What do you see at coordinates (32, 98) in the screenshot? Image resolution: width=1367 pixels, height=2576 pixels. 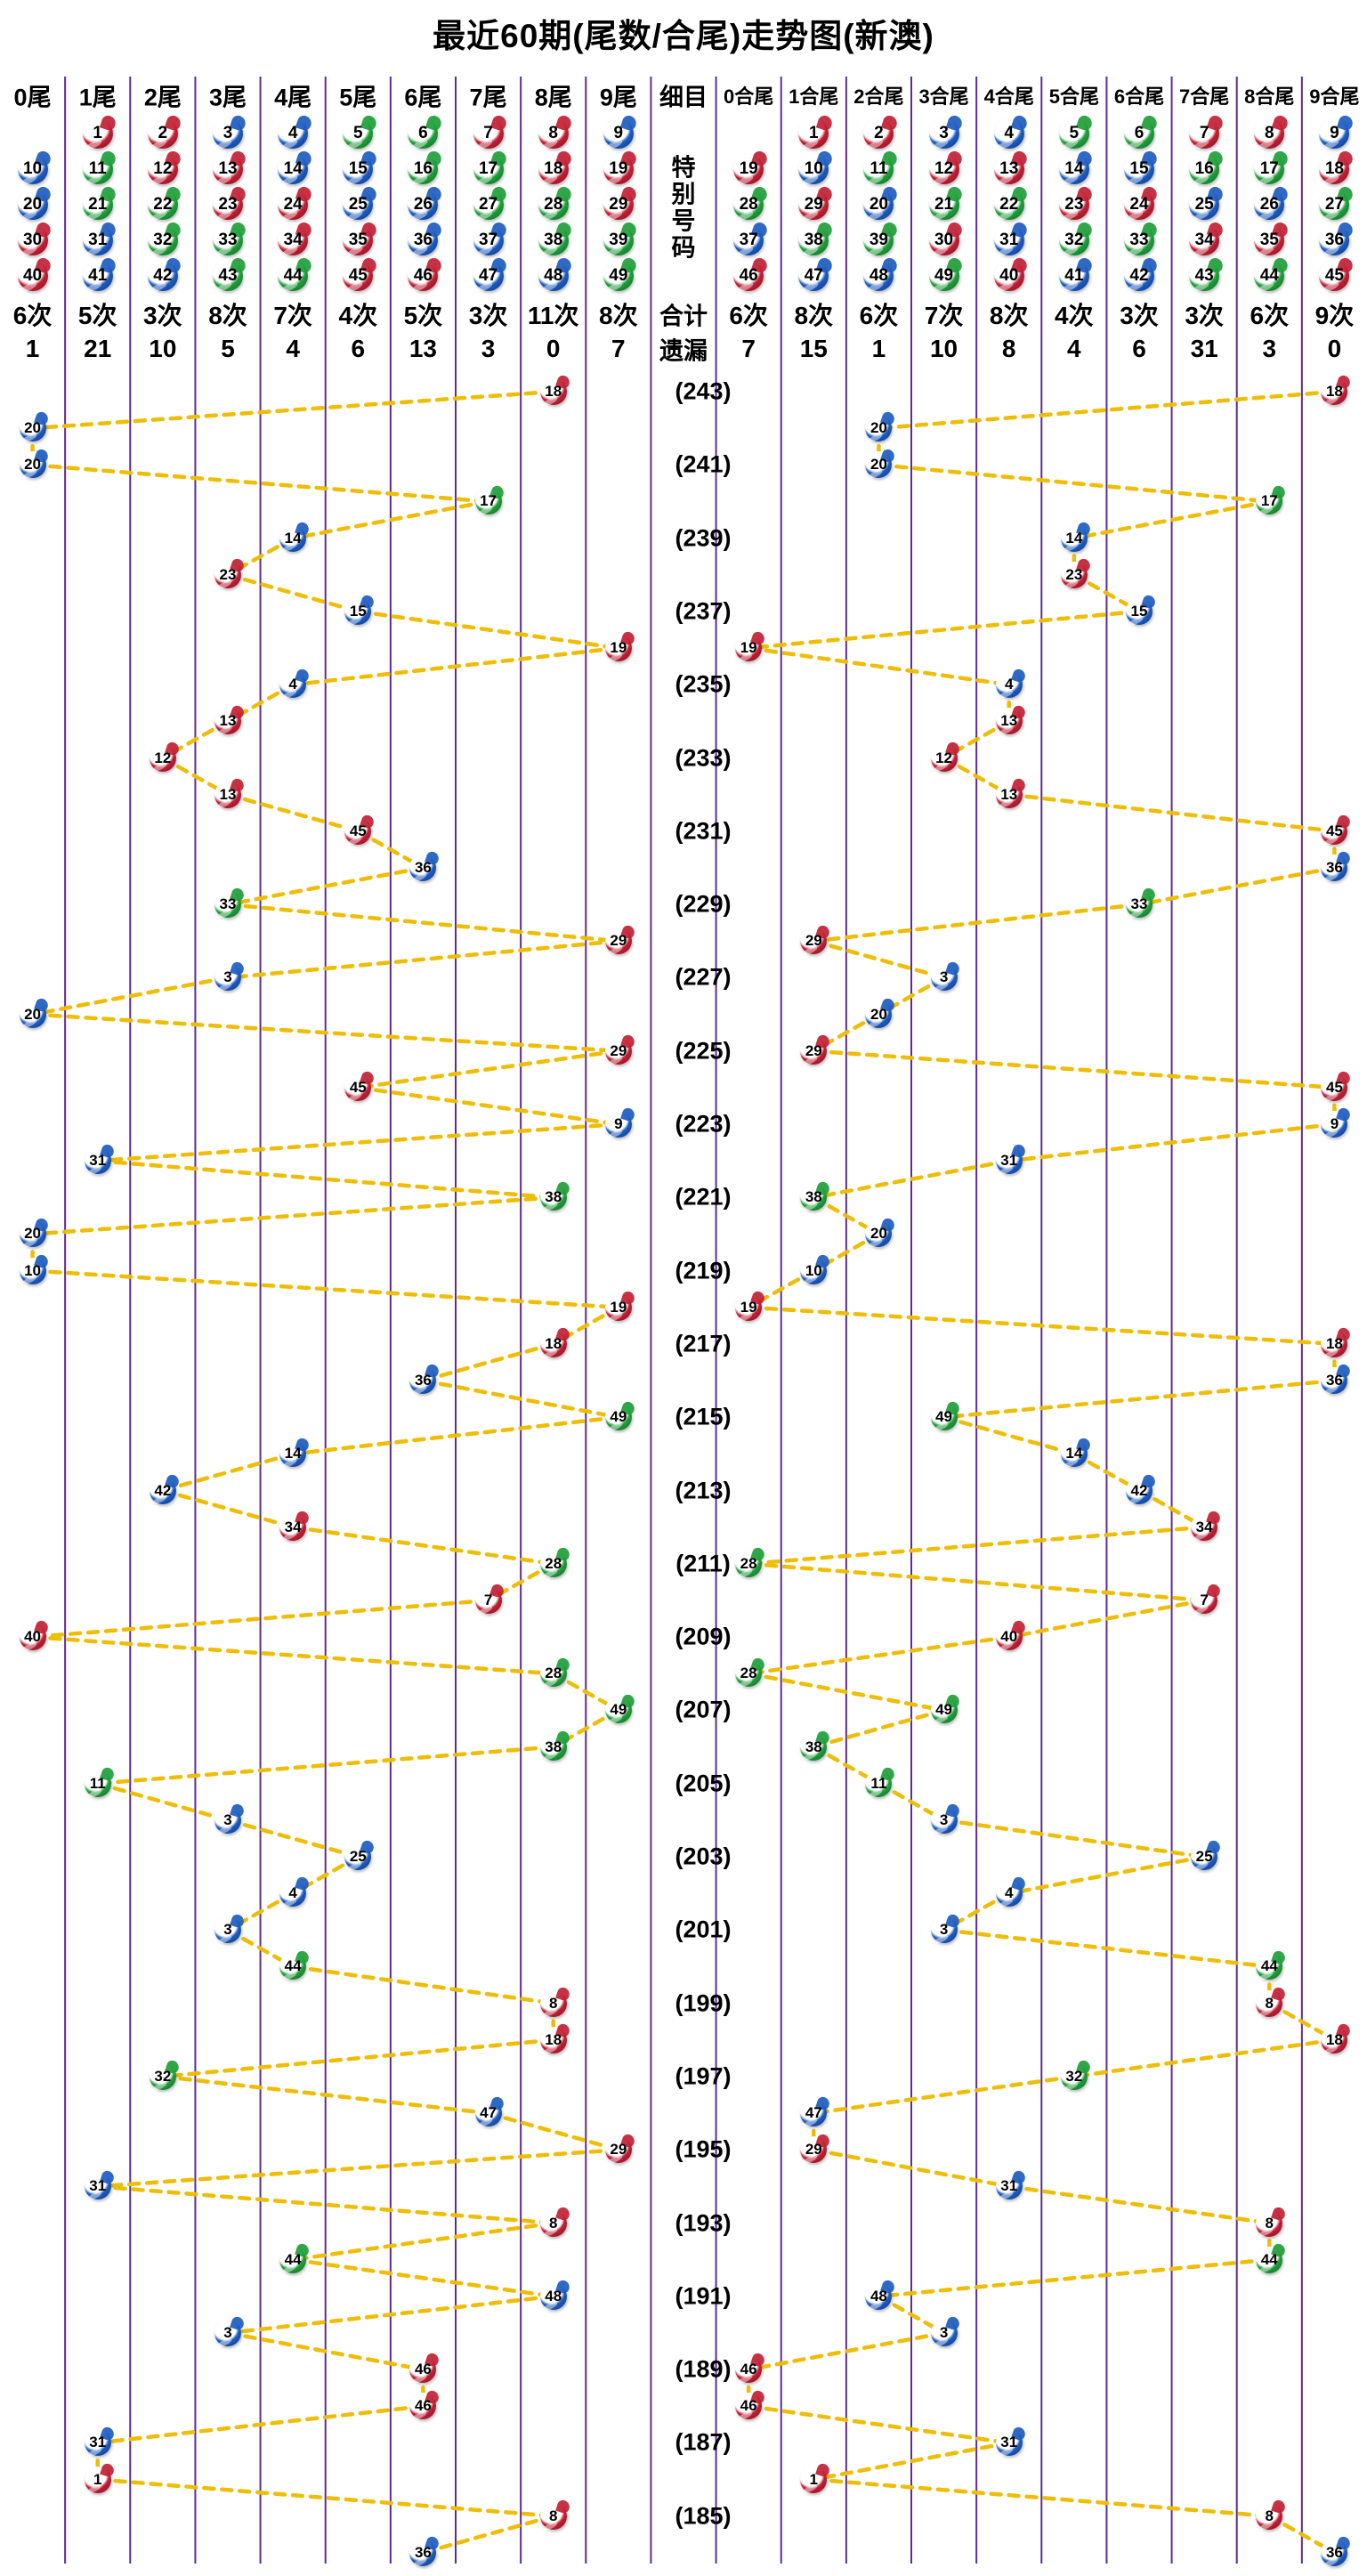 I see `column-header-tail: 0尾` at bounding box center [32, 98].